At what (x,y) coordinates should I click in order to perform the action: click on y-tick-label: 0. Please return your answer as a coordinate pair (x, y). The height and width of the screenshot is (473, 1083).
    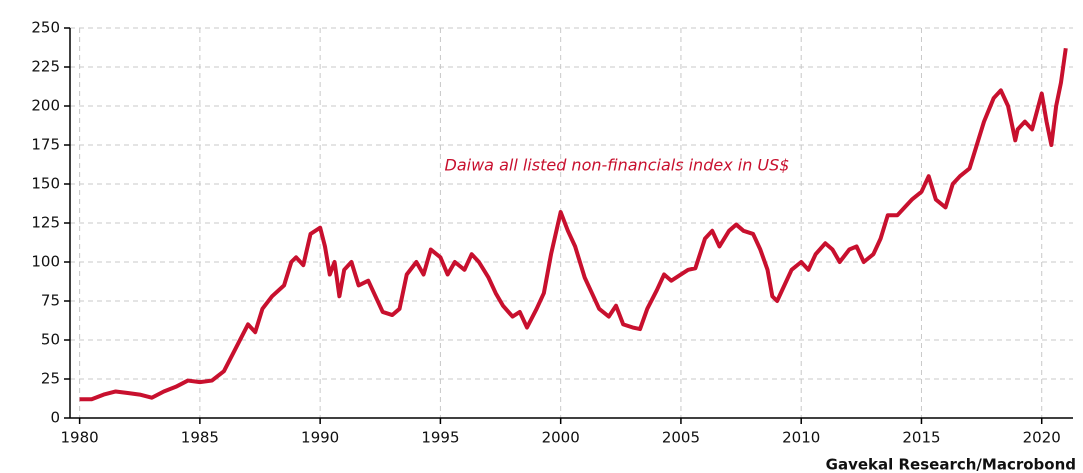
    Looking at the image, I should click on (55, 418).